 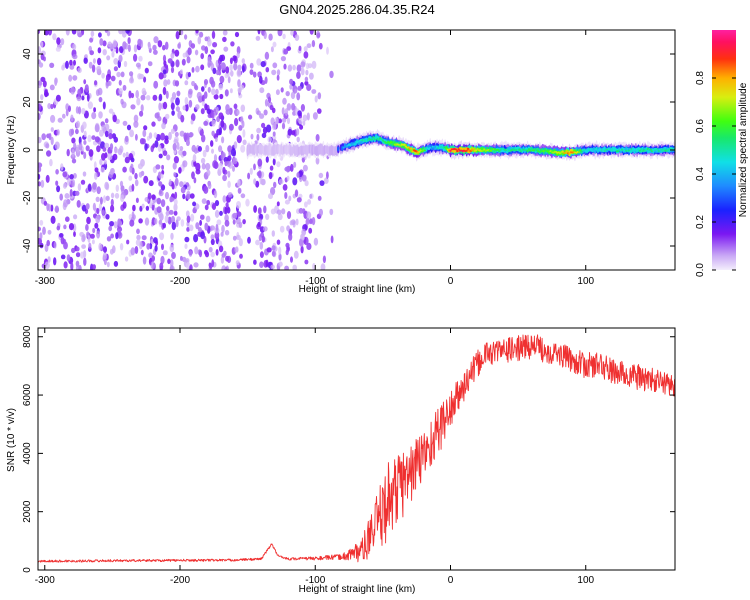 I want to click on figure-title: GN04.2025.286.04.35.R24, so click(x=356, y=9).